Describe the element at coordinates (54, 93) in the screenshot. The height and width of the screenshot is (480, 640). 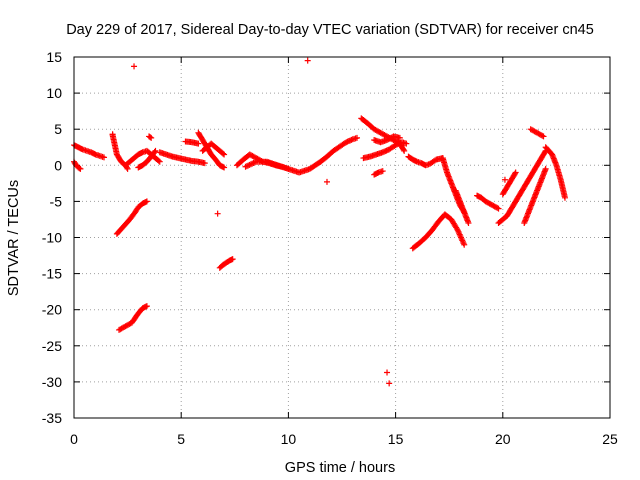
I see `y-tick-label: 10` at that location.